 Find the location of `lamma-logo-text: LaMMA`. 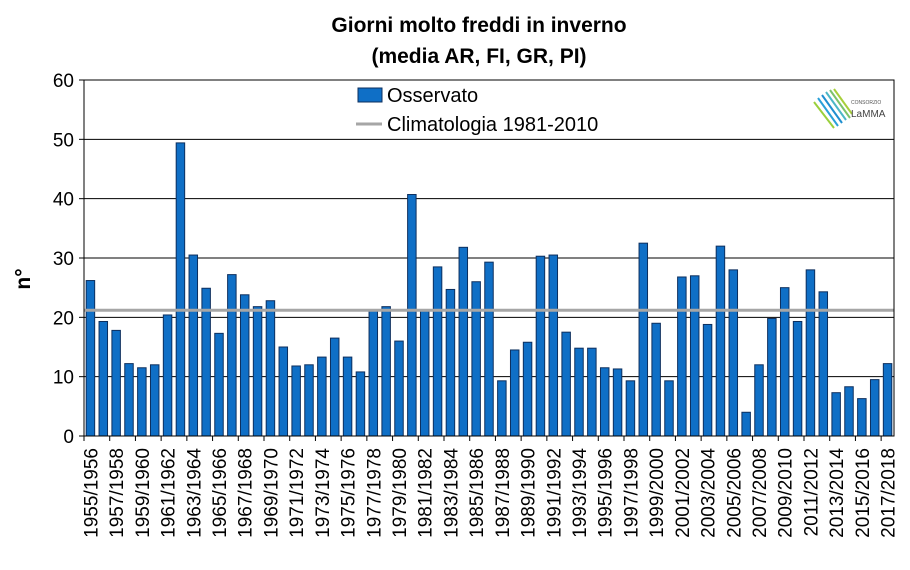

lamma-logo-text: LaMMA is located at coordinates (868, 114).